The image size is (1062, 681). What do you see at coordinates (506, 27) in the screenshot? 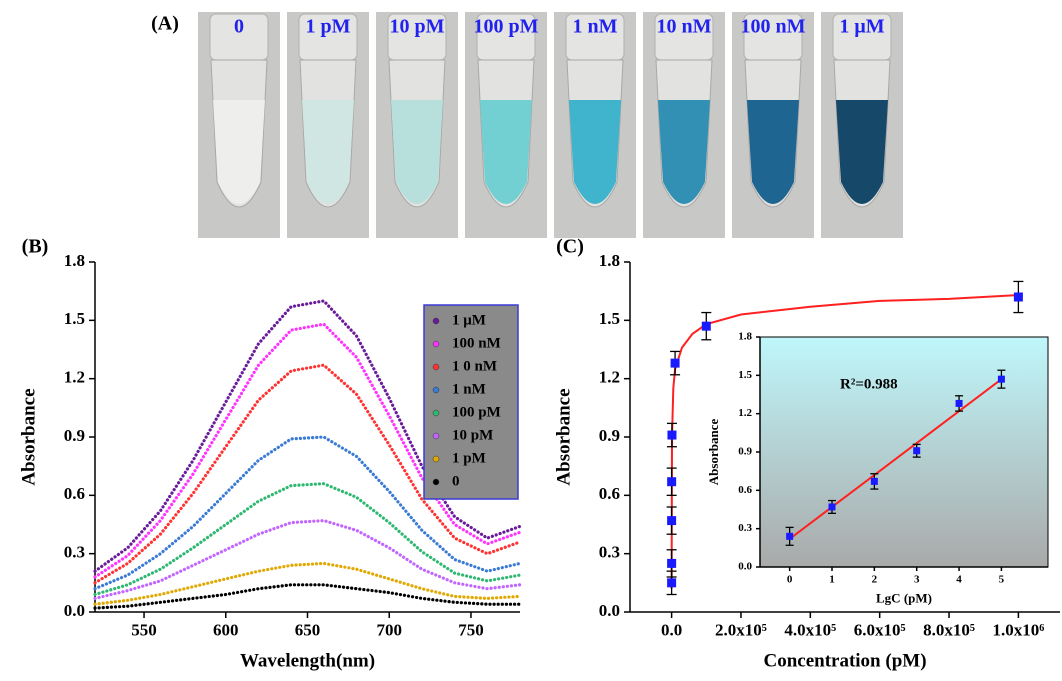
I see `tube-label: 100 pM` at bounding box center [506, 27].